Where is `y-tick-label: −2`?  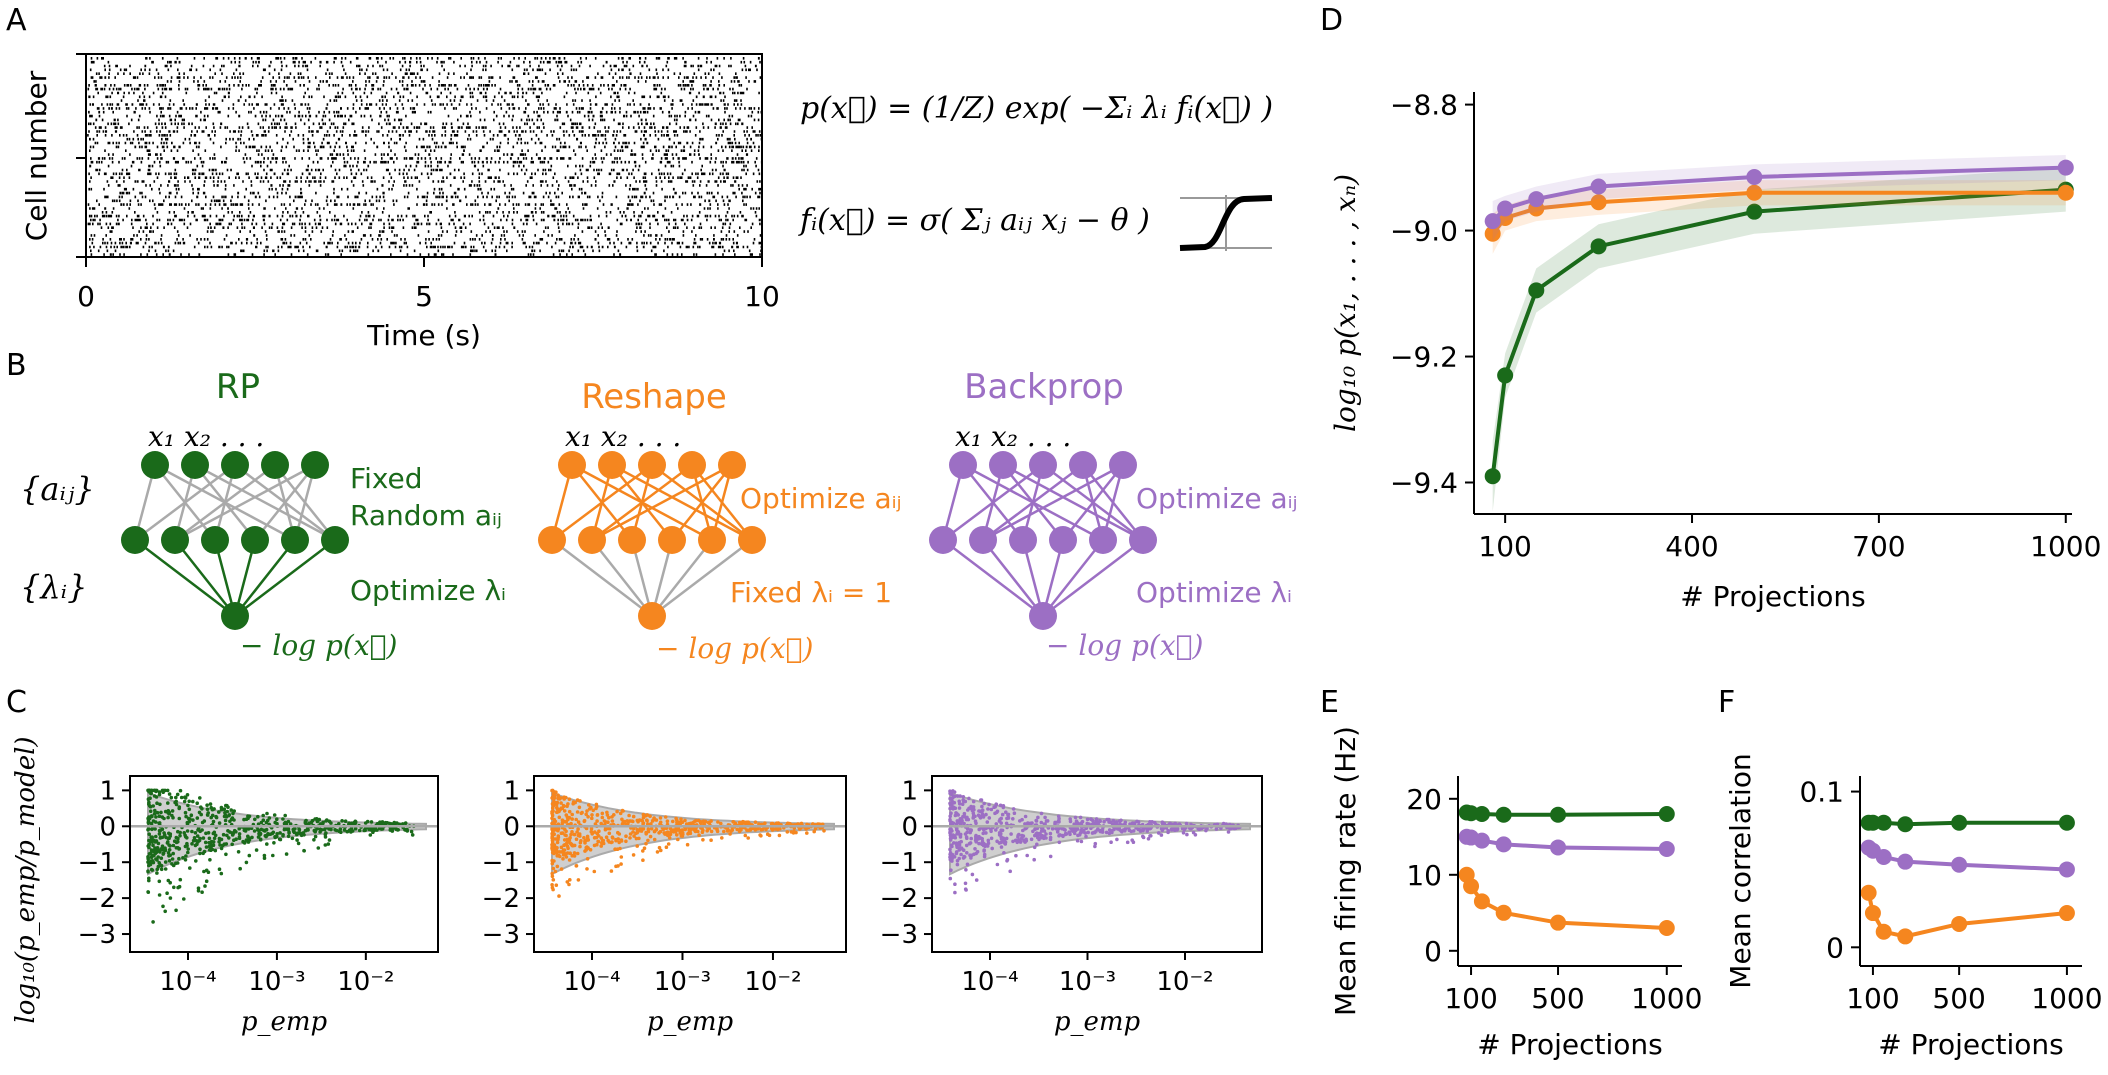 y-tick-label: −2 is located at coordinates (899, 899).